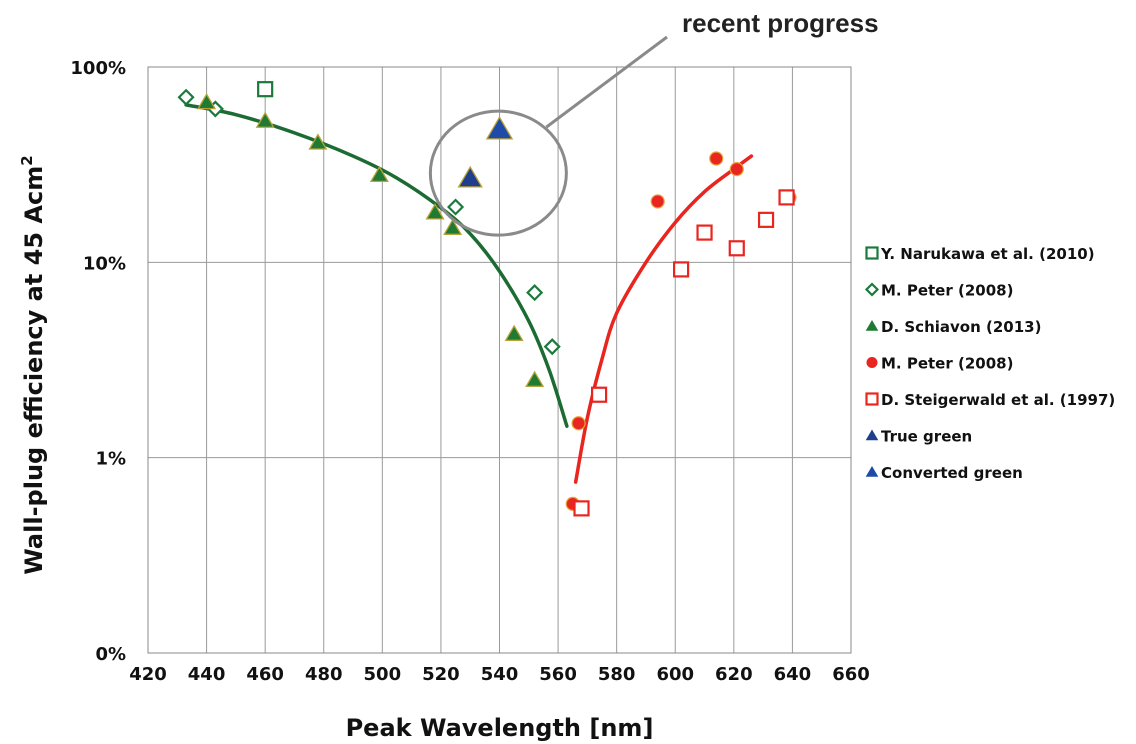 The image size is (1136, 744). Describe the element at coordinates (952, 473) in the screenshot. I see `legend-label: Converted green` at that location.